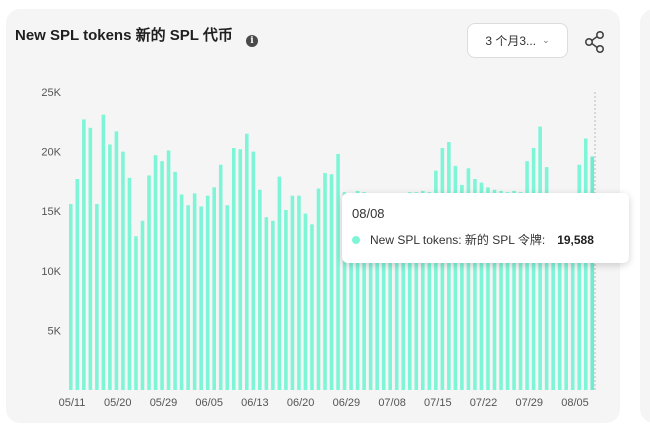  I want to click on x-tick-label: 07/15, so click(438, 403).